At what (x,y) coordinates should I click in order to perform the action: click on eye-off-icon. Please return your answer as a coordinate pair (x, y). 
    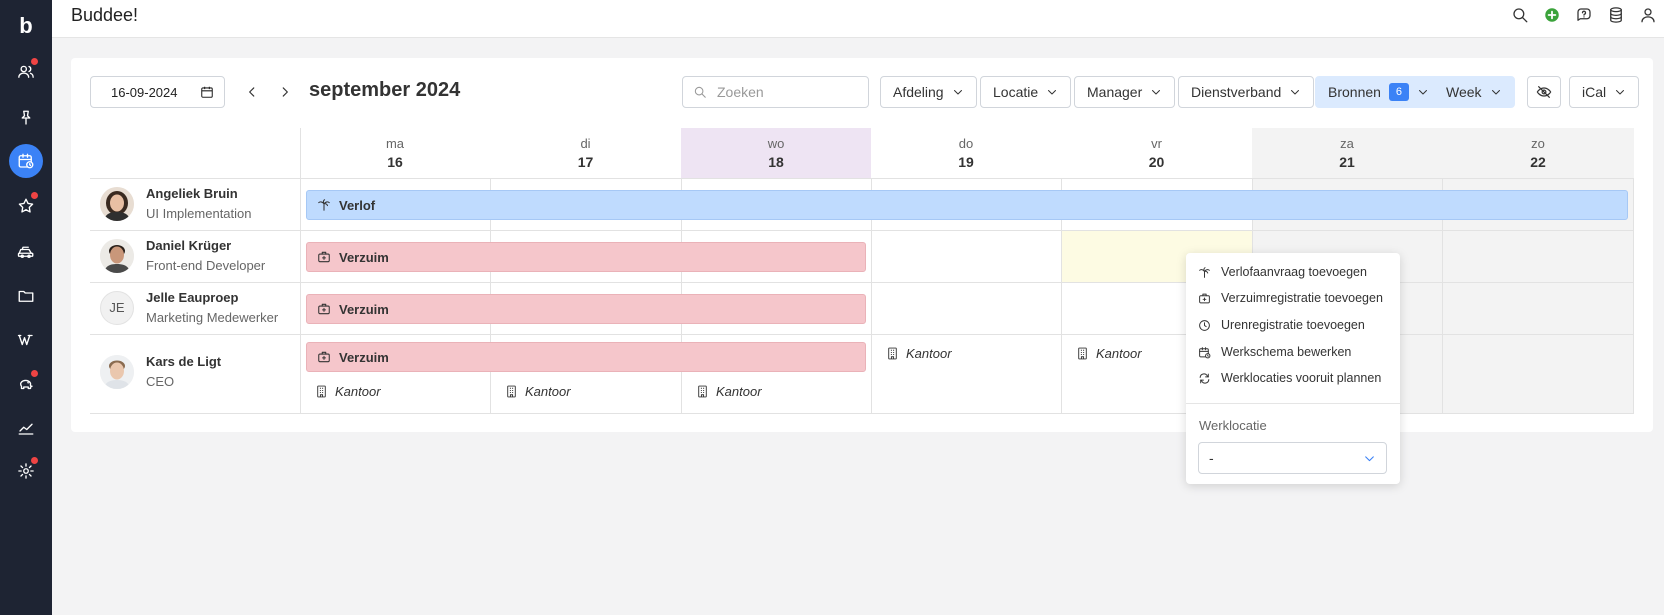
    Looking at the image, I should click on (1544, 92).